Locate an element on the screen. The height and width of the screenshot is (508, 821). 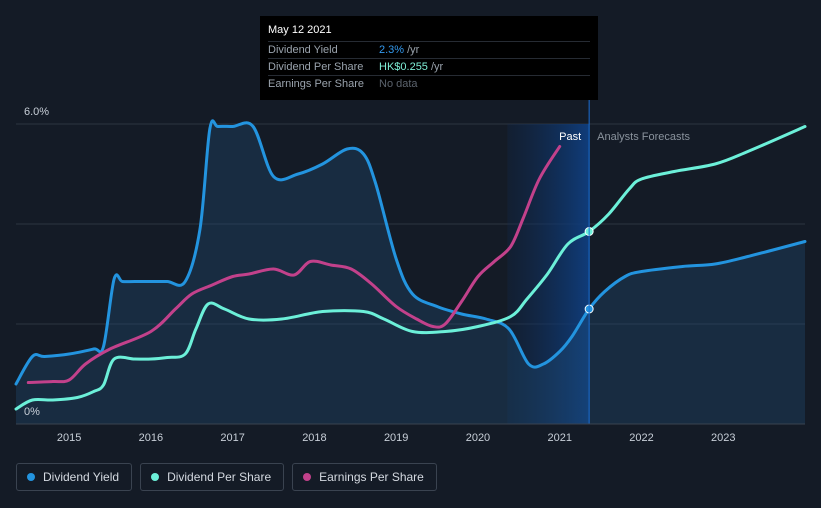
tooltip-label: Earnings Per Share is located at coordinates (316, 84).